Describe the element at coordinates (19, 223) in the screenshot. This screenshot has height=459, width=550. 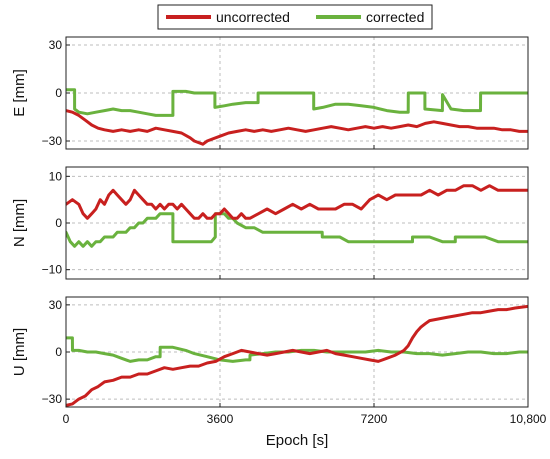
I see `panel-1-ylabel: N [mm]` at that location.